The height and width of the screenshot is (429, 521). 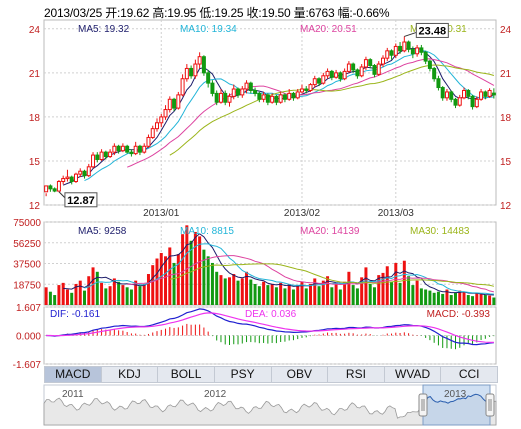 I want to click on navigator-panel: 2011 2012 2013, so click(x=270, y=405).